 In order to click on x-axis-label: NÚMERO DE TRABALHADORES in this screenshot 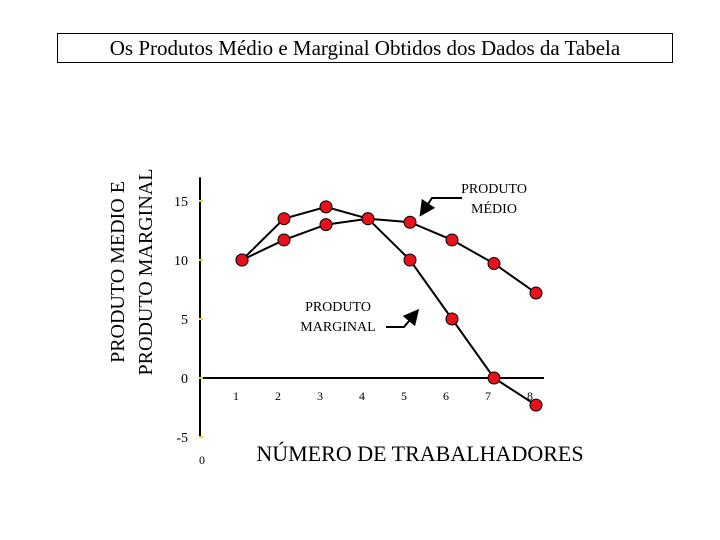, I will do `click(419, 453)`.